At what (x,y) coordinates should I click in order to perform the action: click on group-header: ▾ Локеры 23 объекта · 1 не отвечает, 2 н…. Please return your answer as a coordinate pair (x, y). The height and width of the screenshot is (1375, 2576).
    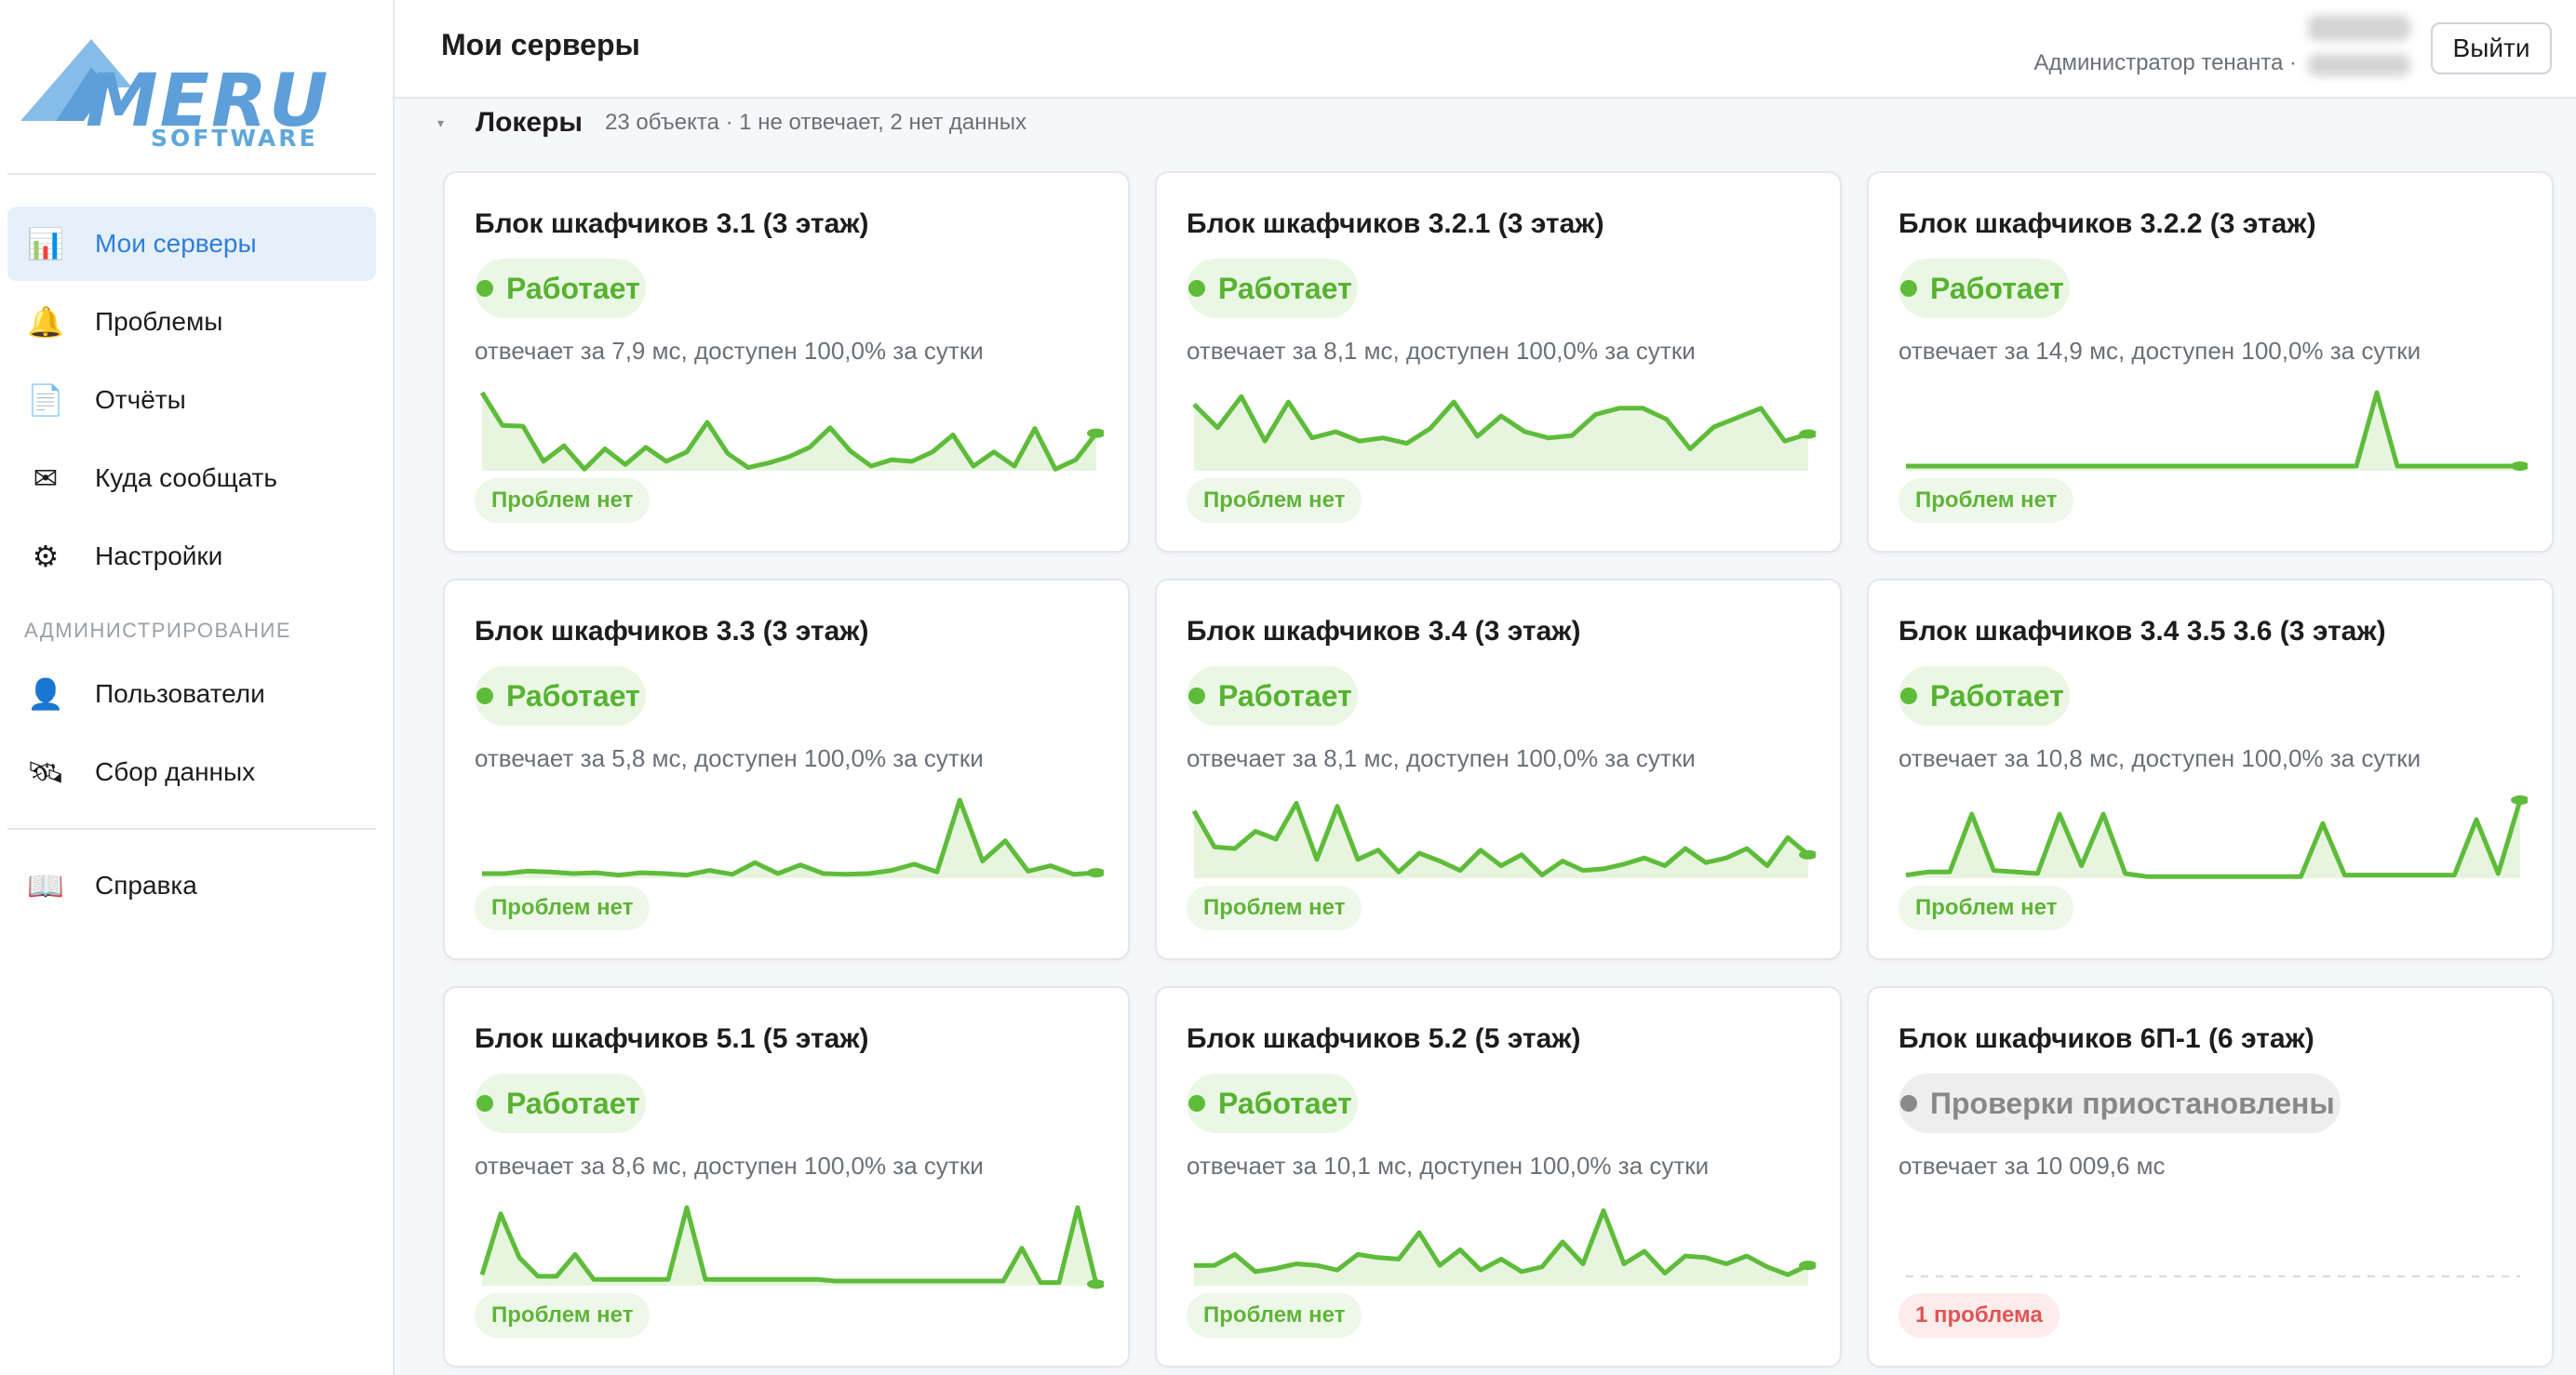
    Looking at the image, I should click on (731, 122).